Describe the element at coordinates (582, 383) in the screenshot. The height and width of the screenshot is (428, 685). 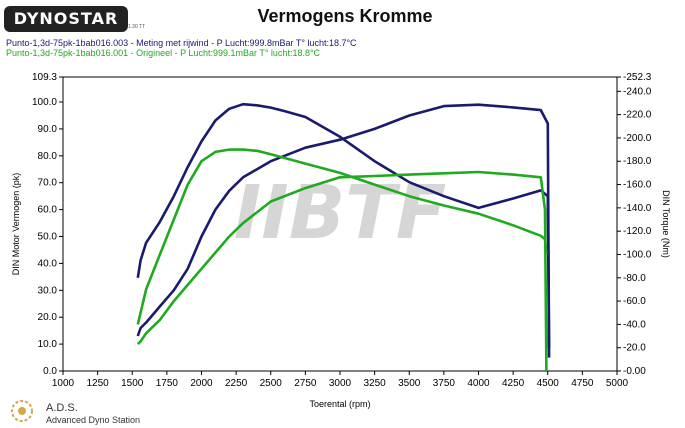
I see `x-tick-label: 4750` at that location.